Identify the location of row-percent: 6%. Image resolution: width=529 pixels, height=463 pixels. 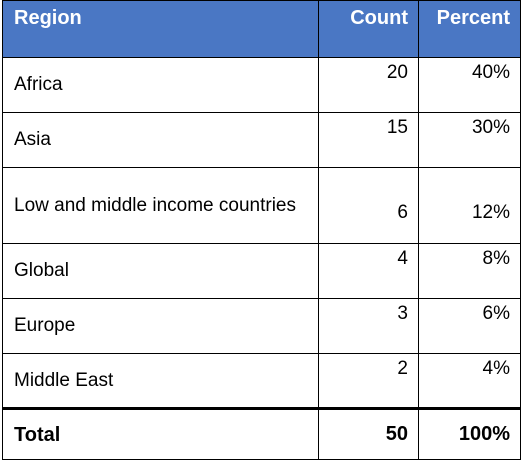
(469, 326).